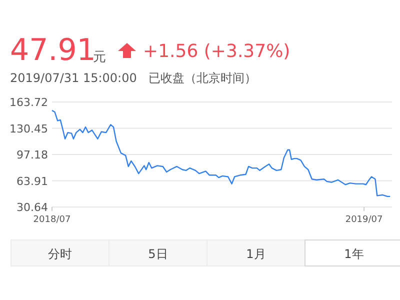 Image resolution: width=400 pixels, height=300 pixels. I want to click on y-tick-label: 63.91, so click(32, 181).